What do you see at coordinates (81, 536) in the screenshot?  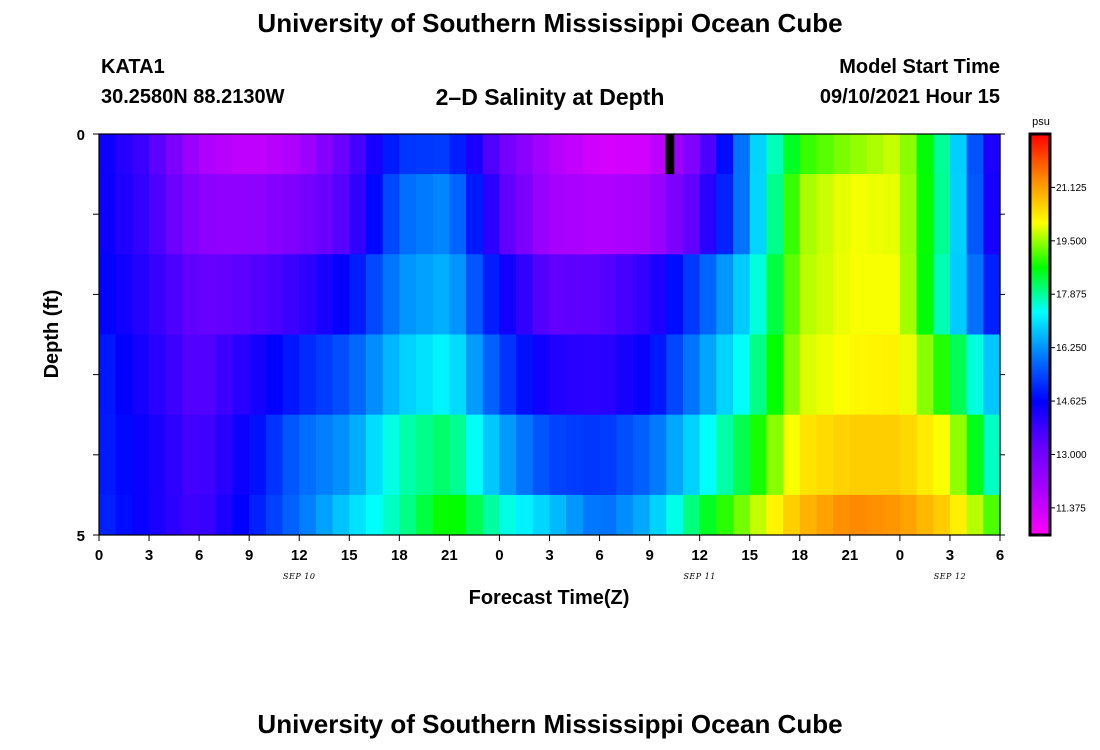 I see `y-tick-label: 5` at bounding box center [81, 536].